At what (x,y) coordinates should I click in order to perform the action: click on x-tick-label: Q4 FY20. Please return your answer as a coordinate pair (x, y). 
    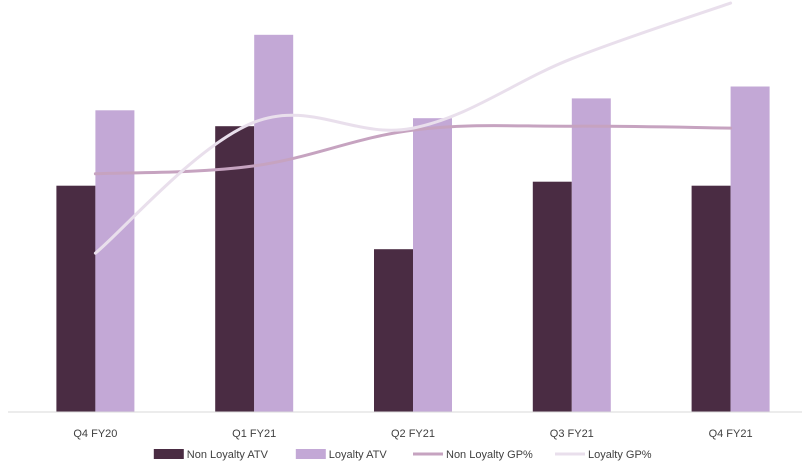
    Looking at the image, I should click on (95, 434).